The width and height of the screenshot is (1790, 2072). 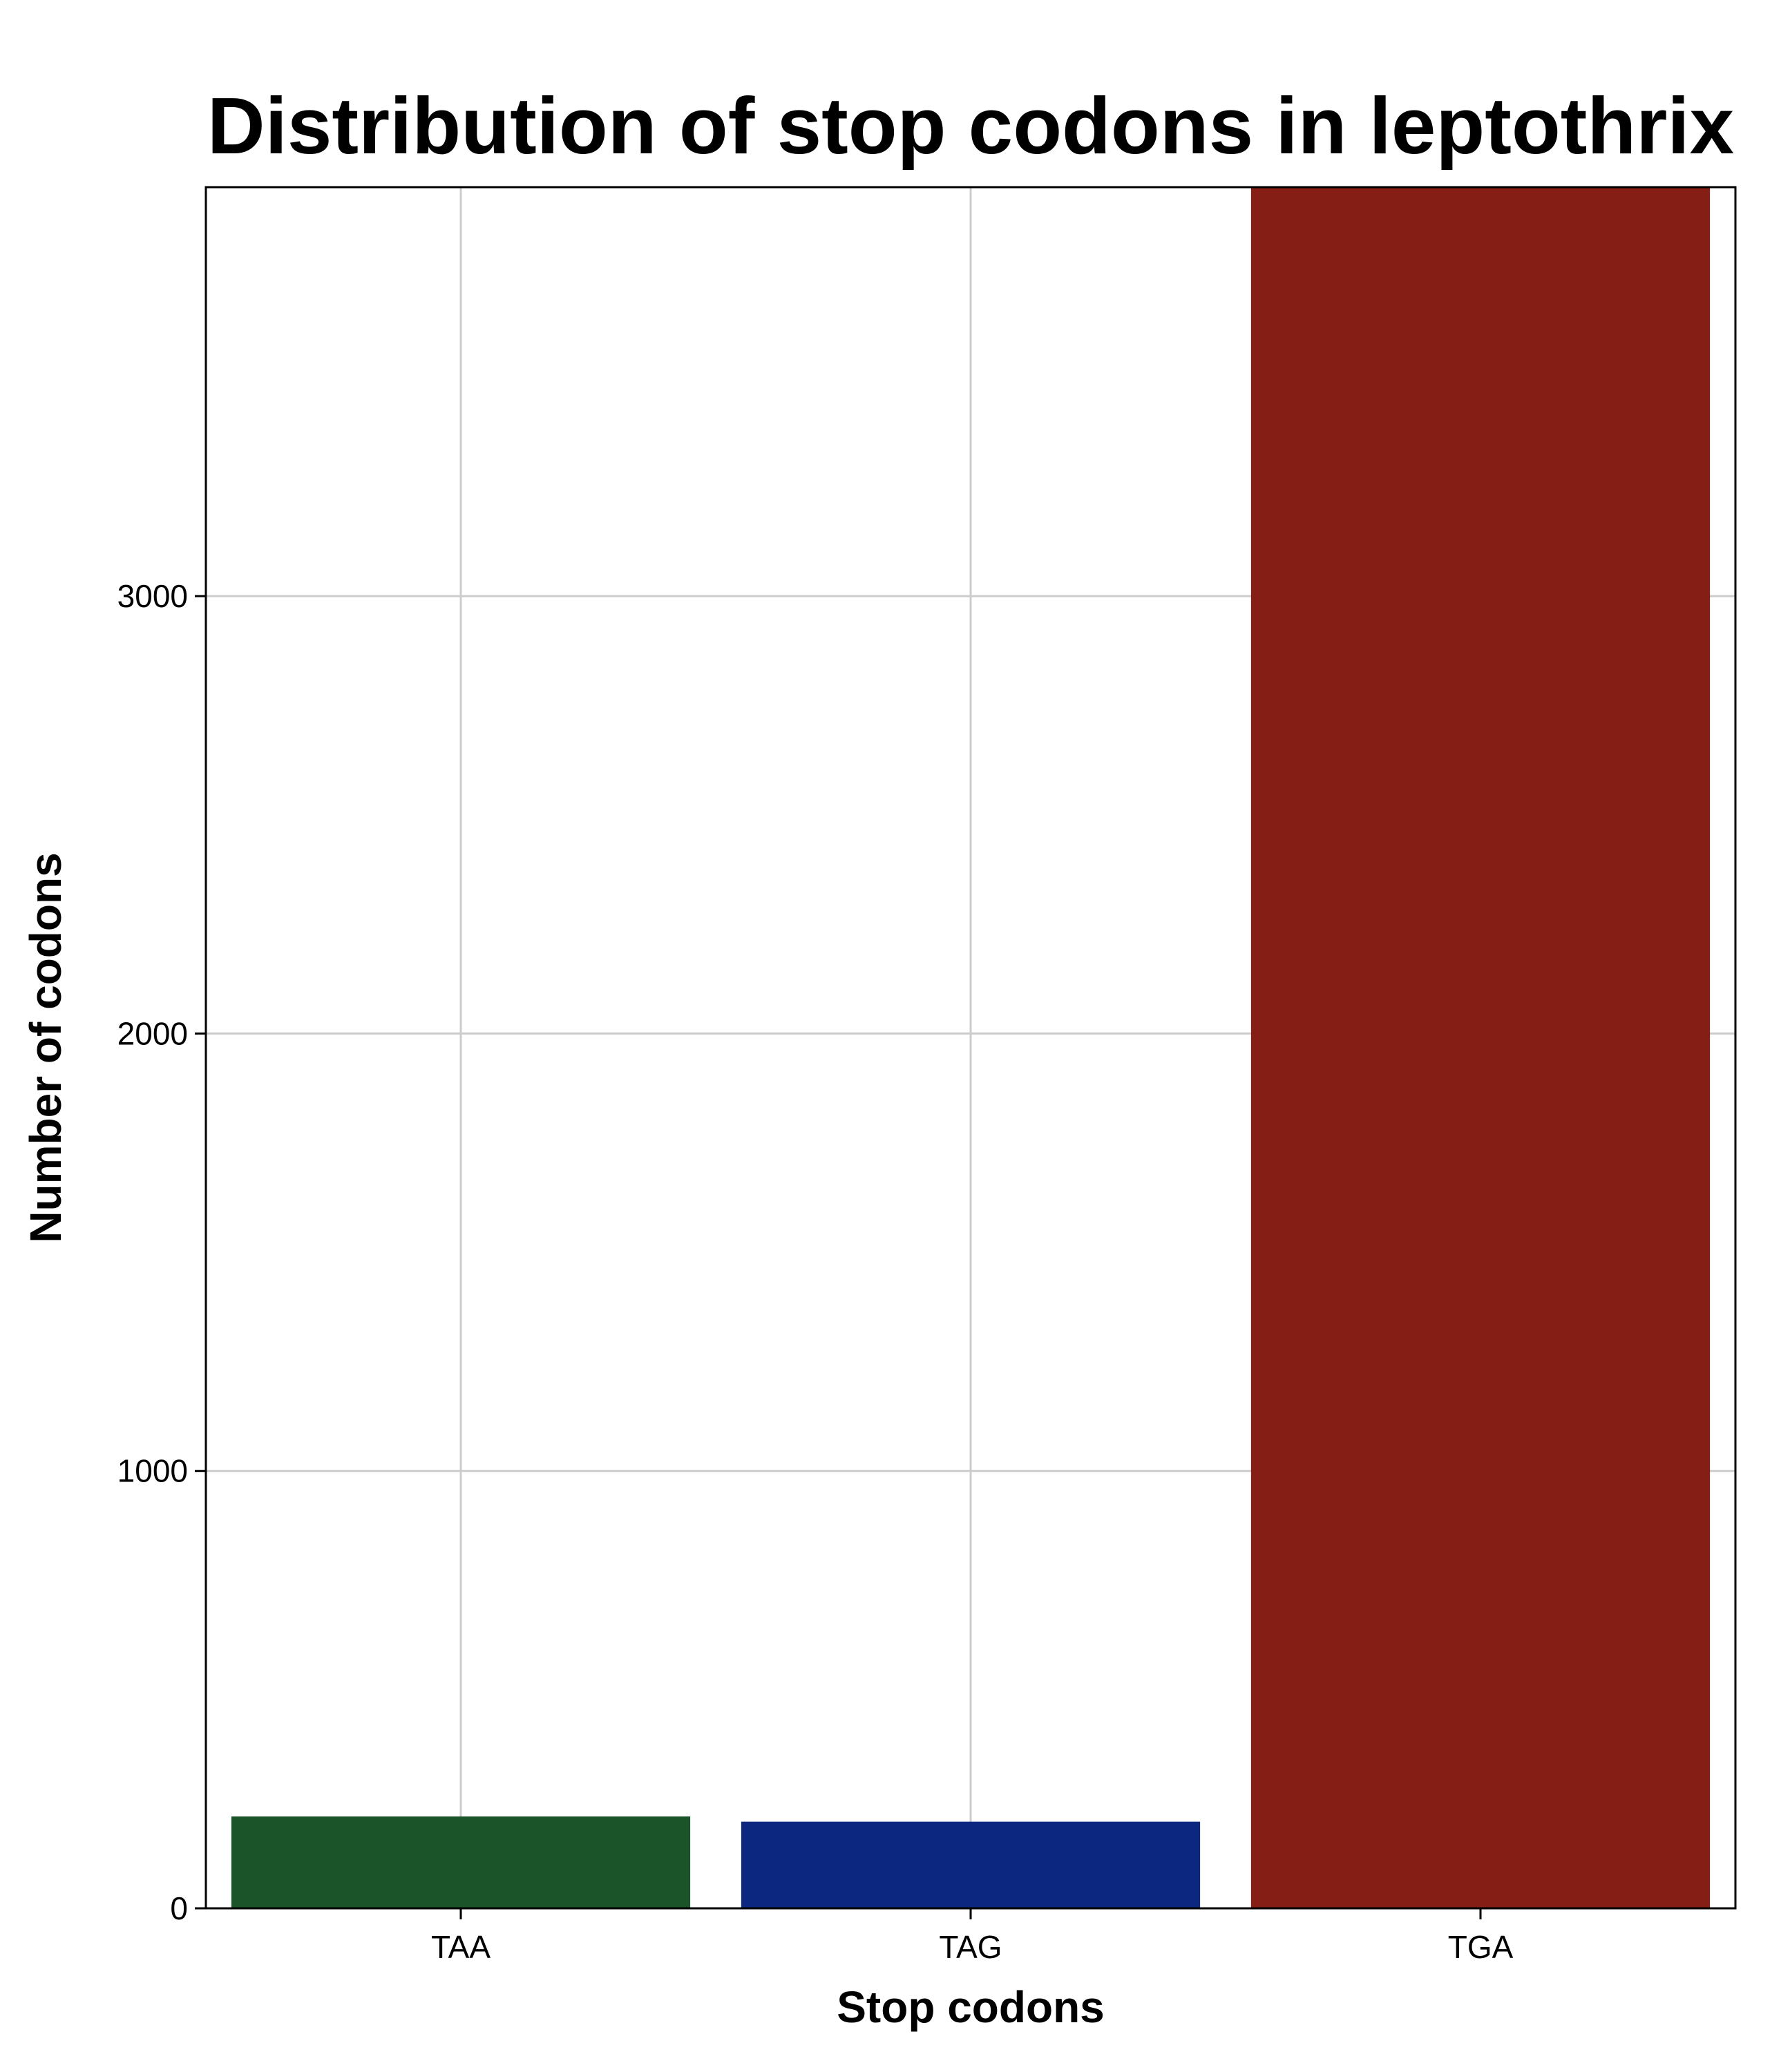 I want to click on y-axis-label: Number of codons, so click(x=46, y=1047).